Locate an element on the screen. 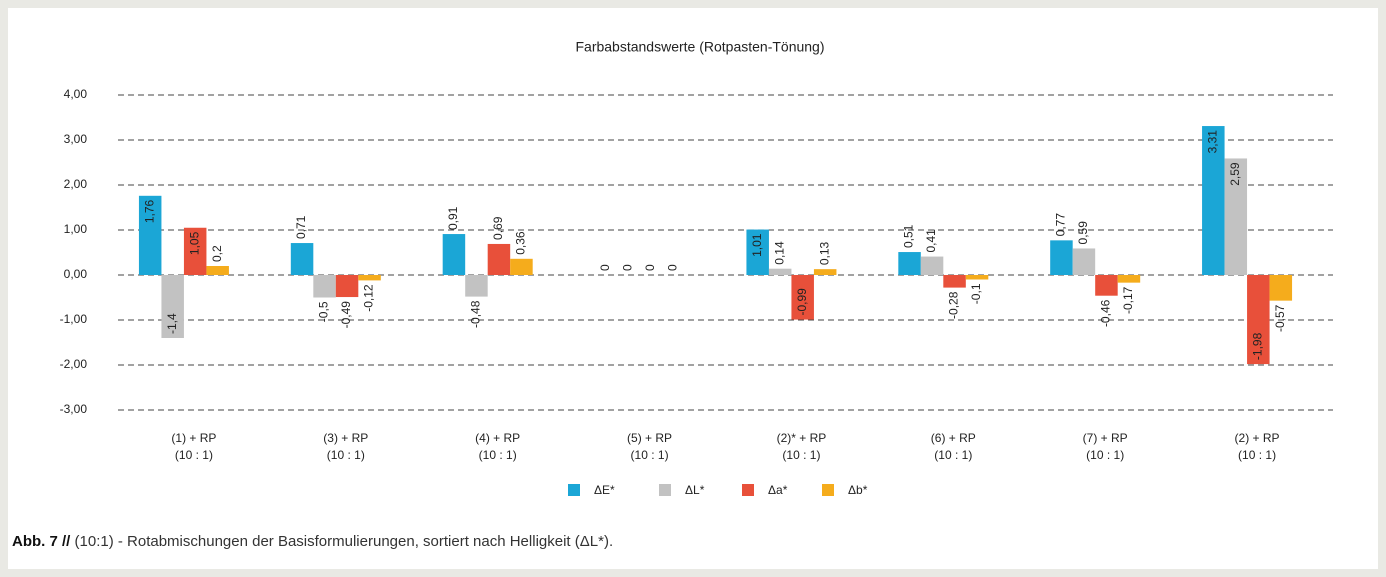 This screenshot has height=577, width=1386. value-label: 1,05 is located at coordinates (194, 243).